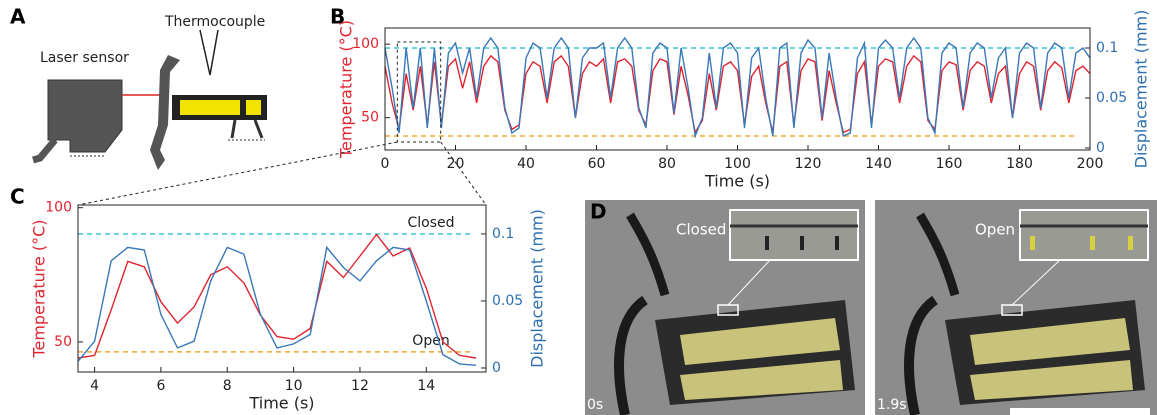  Describe the element at coordinates (995, 230) in the screenshot. I see `inset-label: Open` at that location.